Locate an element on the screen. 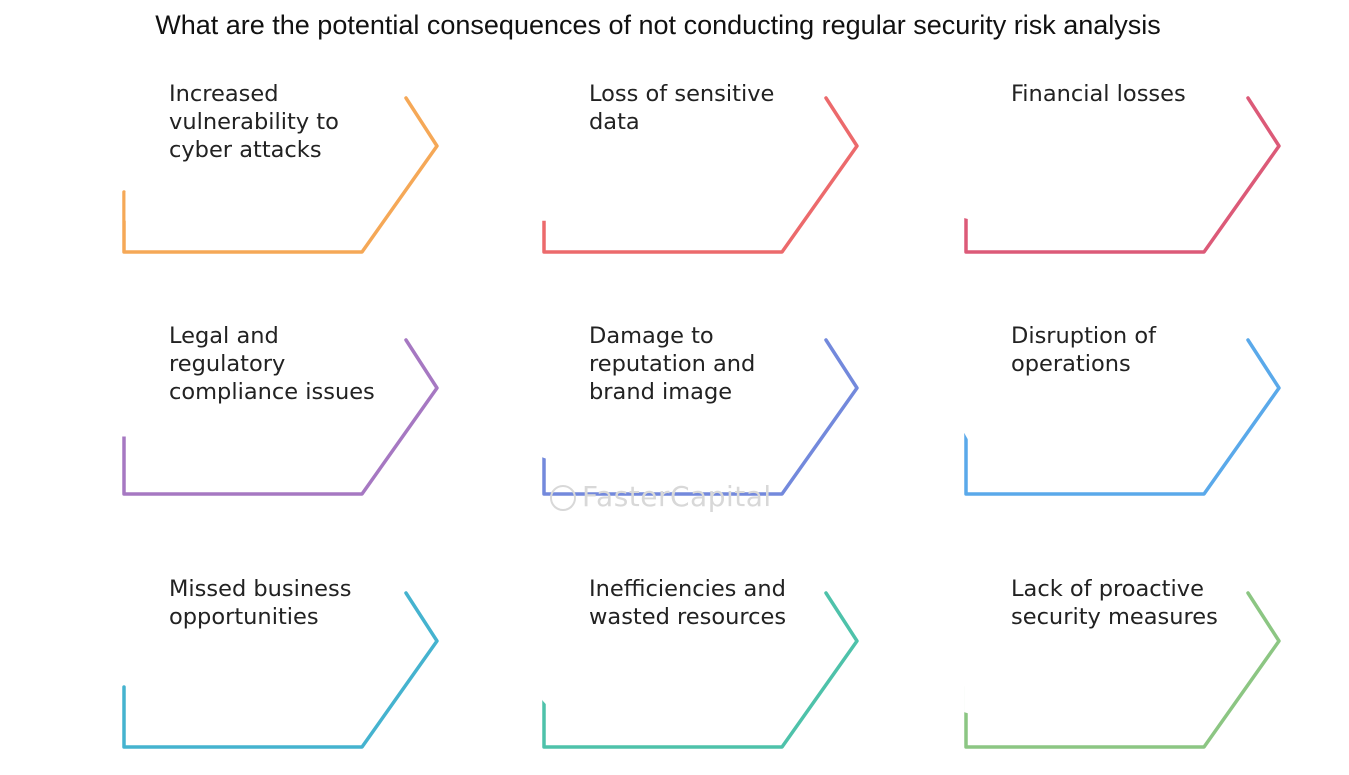  consequence-label: Disruption of operations is located at coordinates (1118, 350).